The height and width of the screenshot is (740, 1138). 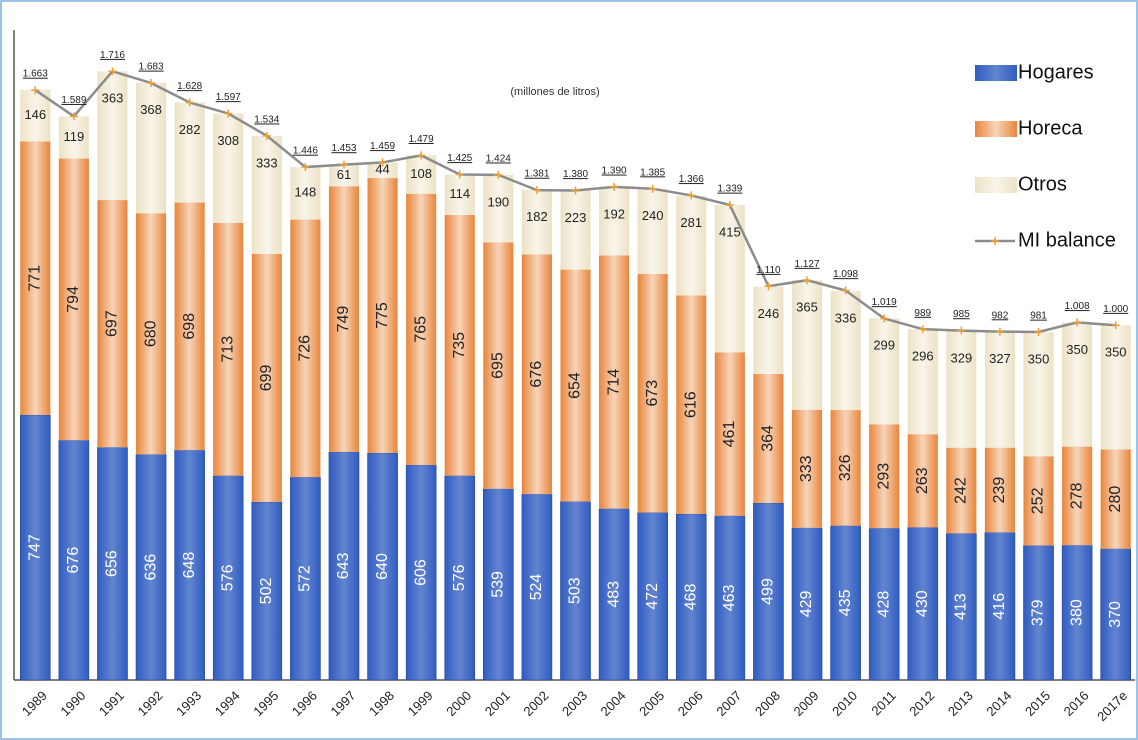 What do you see at coordinates (1115, 309) in the screenshot?
I see `line-value-label: 1.000` at bounding box center [1115, 309].